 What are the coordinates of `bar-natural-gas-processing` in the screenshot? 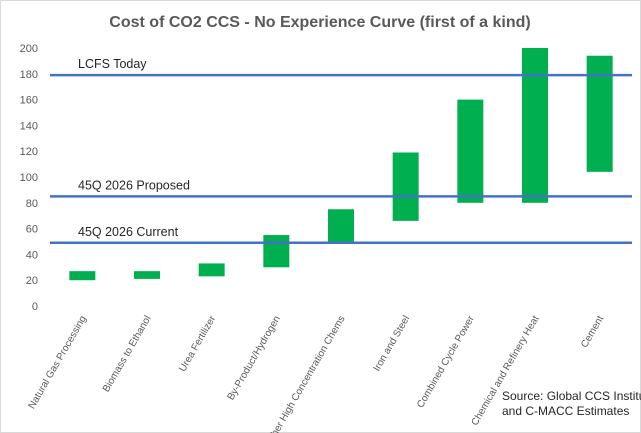 It's located at (82, 276).